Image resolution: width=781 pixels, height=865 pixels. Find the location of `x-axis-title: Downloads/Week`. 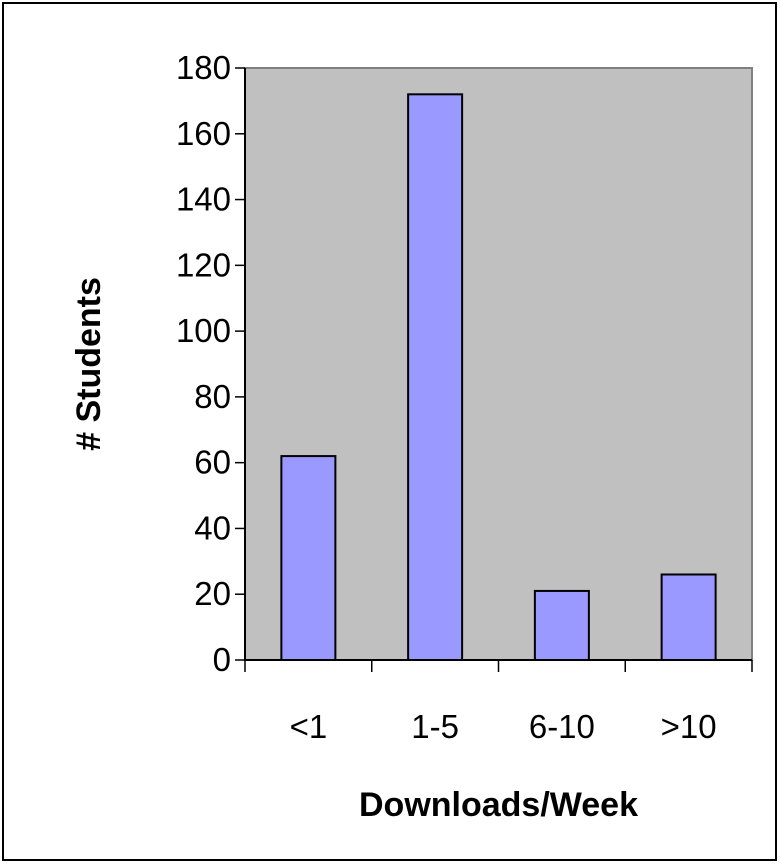

x-axis-title: Downloads/Week is located at coordinates (498, 805).